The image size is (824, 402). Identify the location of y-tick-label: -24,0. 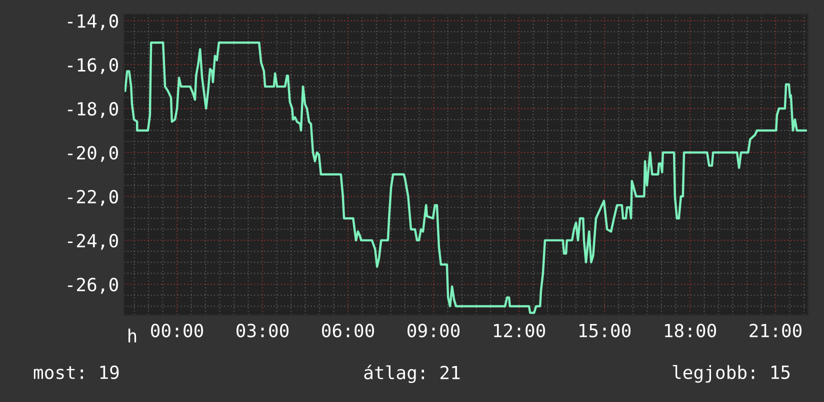
(93, 242).